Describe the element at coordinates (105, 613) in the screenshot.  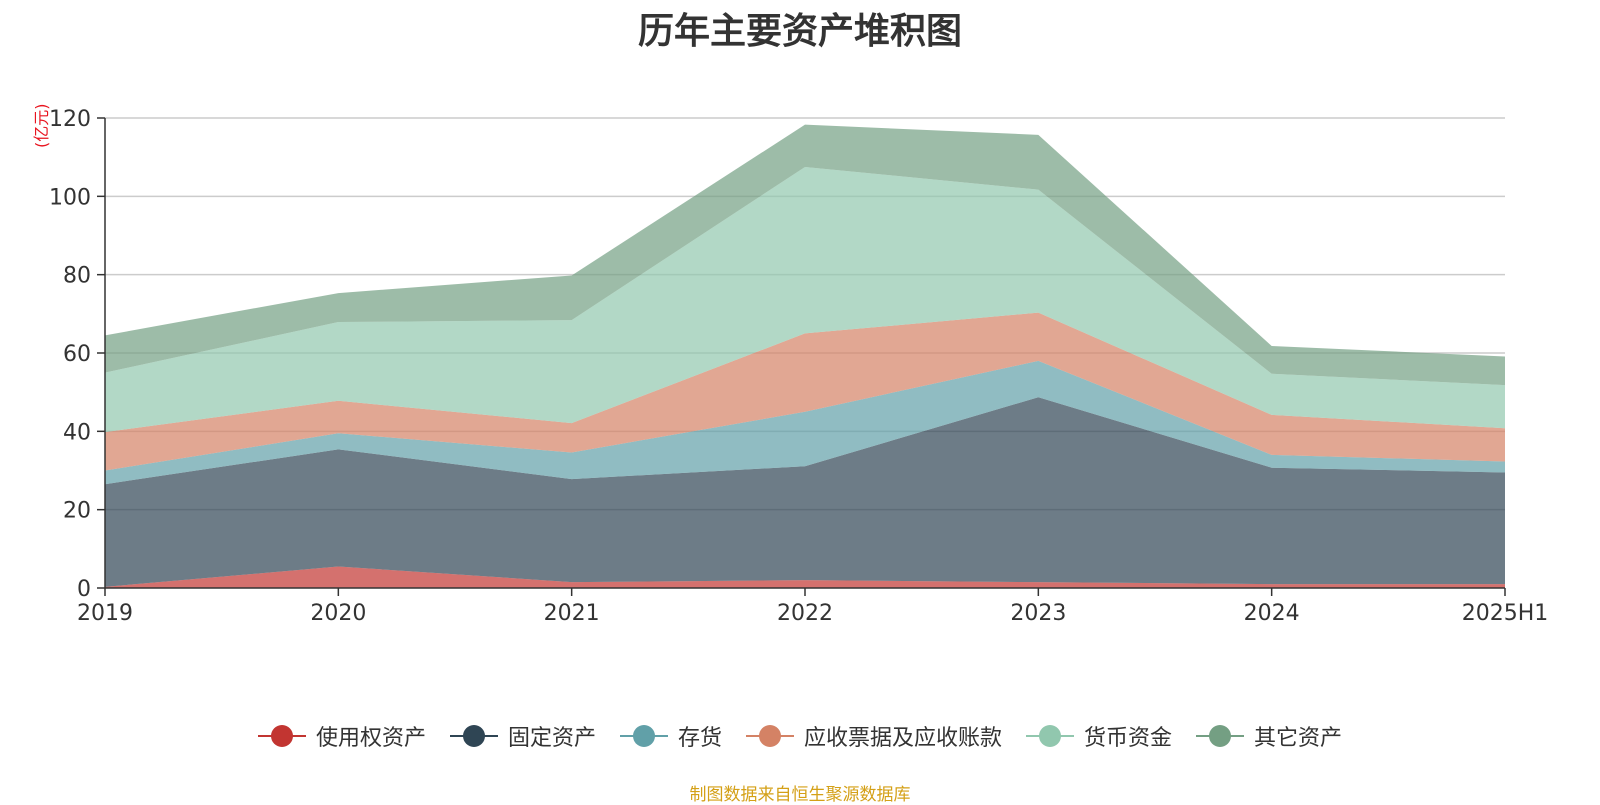
I see `x-tick-label: 2019` at that location.